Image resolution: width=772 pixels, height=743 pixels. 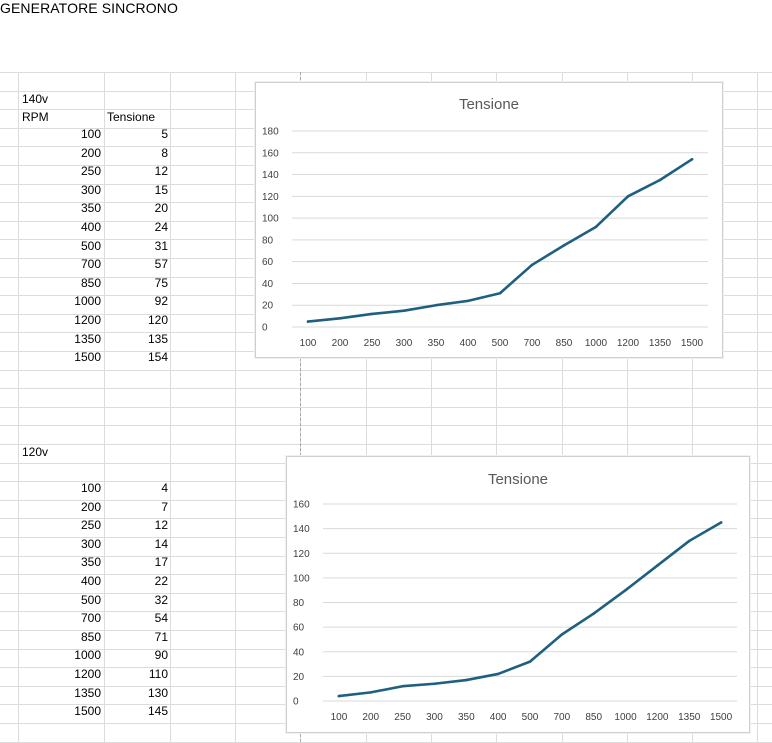 I want to click on rpm-header: RPM, so click(x=35, y=117).